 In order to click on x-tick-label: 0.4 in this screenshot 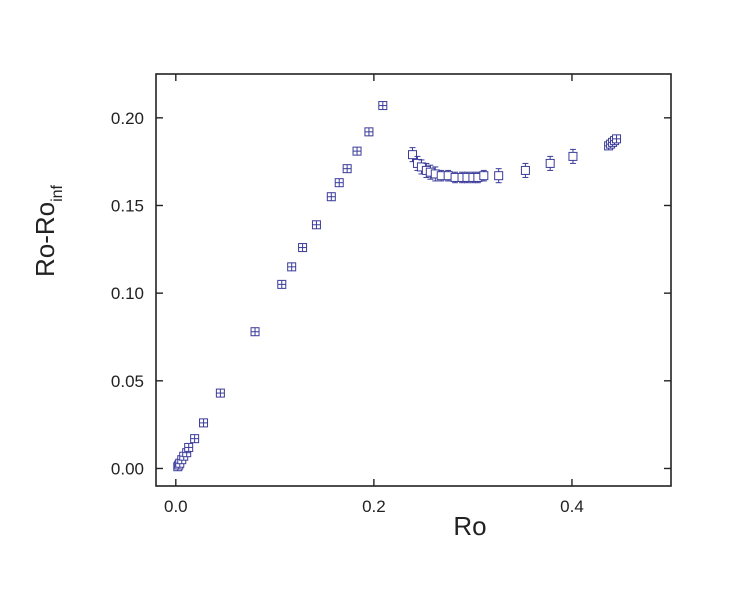, I will do `click(572, 506)`.